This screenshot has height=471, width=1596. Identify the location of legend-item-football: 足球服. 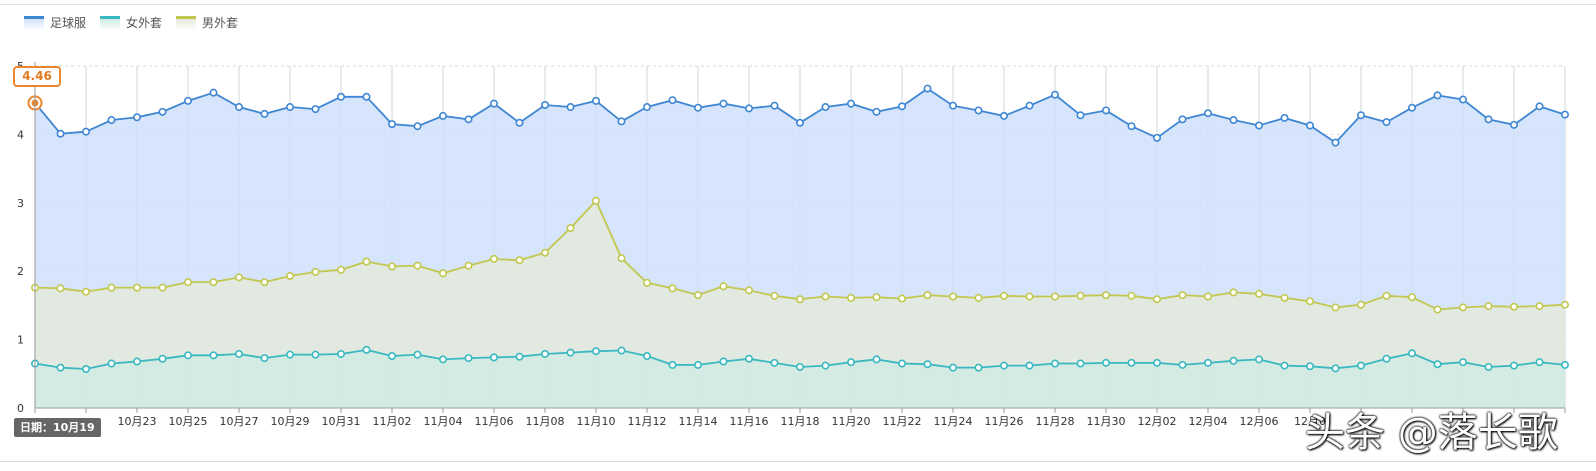
(55, 22).